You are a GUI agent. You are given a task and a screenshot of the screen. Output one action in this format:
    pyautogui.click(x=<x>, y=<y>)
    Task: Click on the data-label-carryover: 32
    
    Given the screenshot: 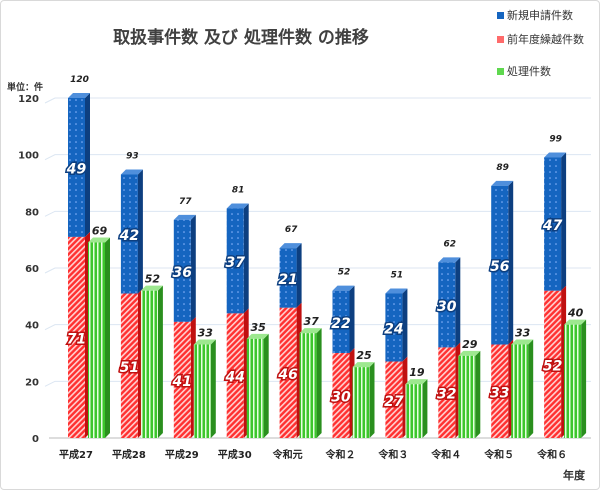 What is the action you would take?
    pyautogui.click(x=446, y=395)
    